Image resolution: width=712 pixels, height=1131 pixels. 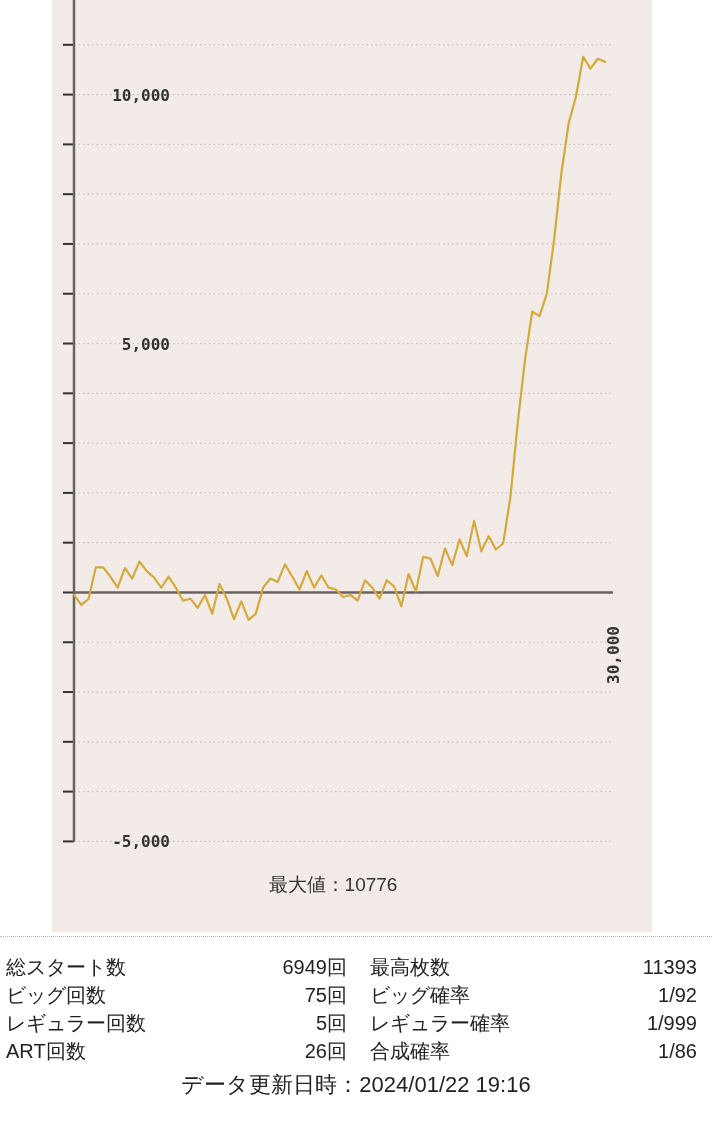 What do you see at coordinates (333, 884) in the screenshot?
I see `text: 最大値：10776` at bounding box center [333, 884].